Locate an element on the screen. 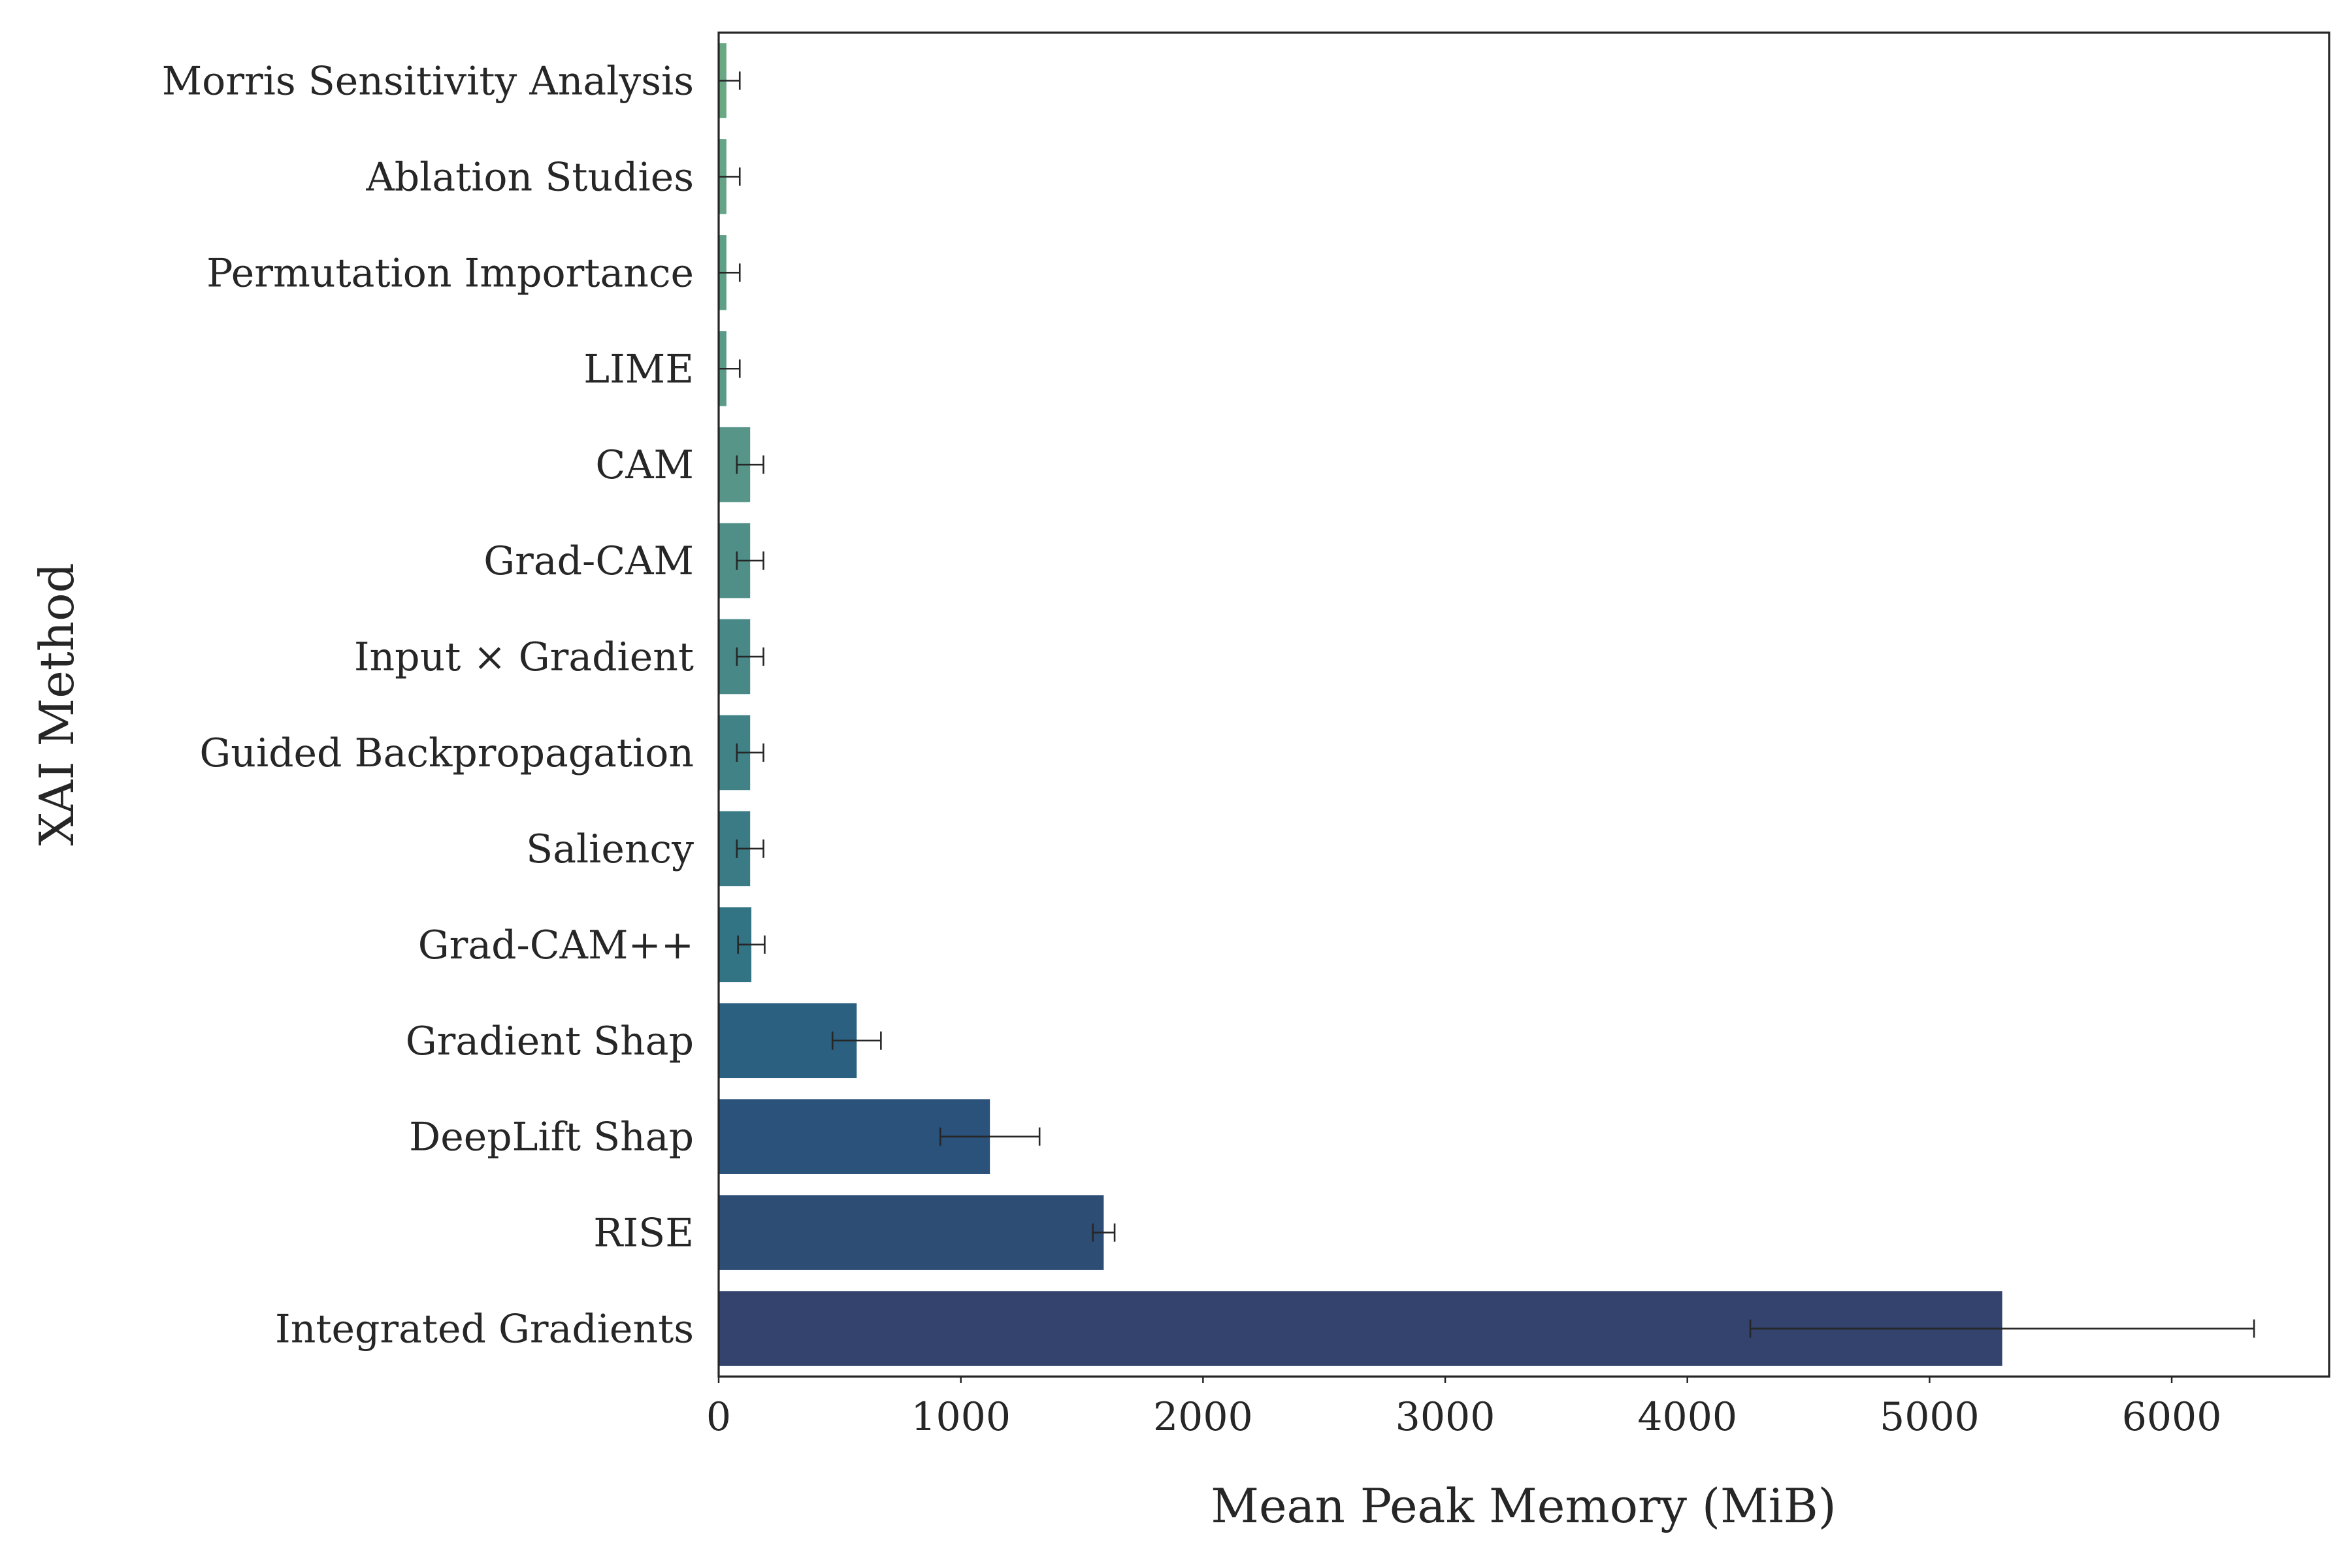 This screenshot has width=2352, height=1568. y-tick-label-6: Input × Gradient is located at coordinates (524, 657).